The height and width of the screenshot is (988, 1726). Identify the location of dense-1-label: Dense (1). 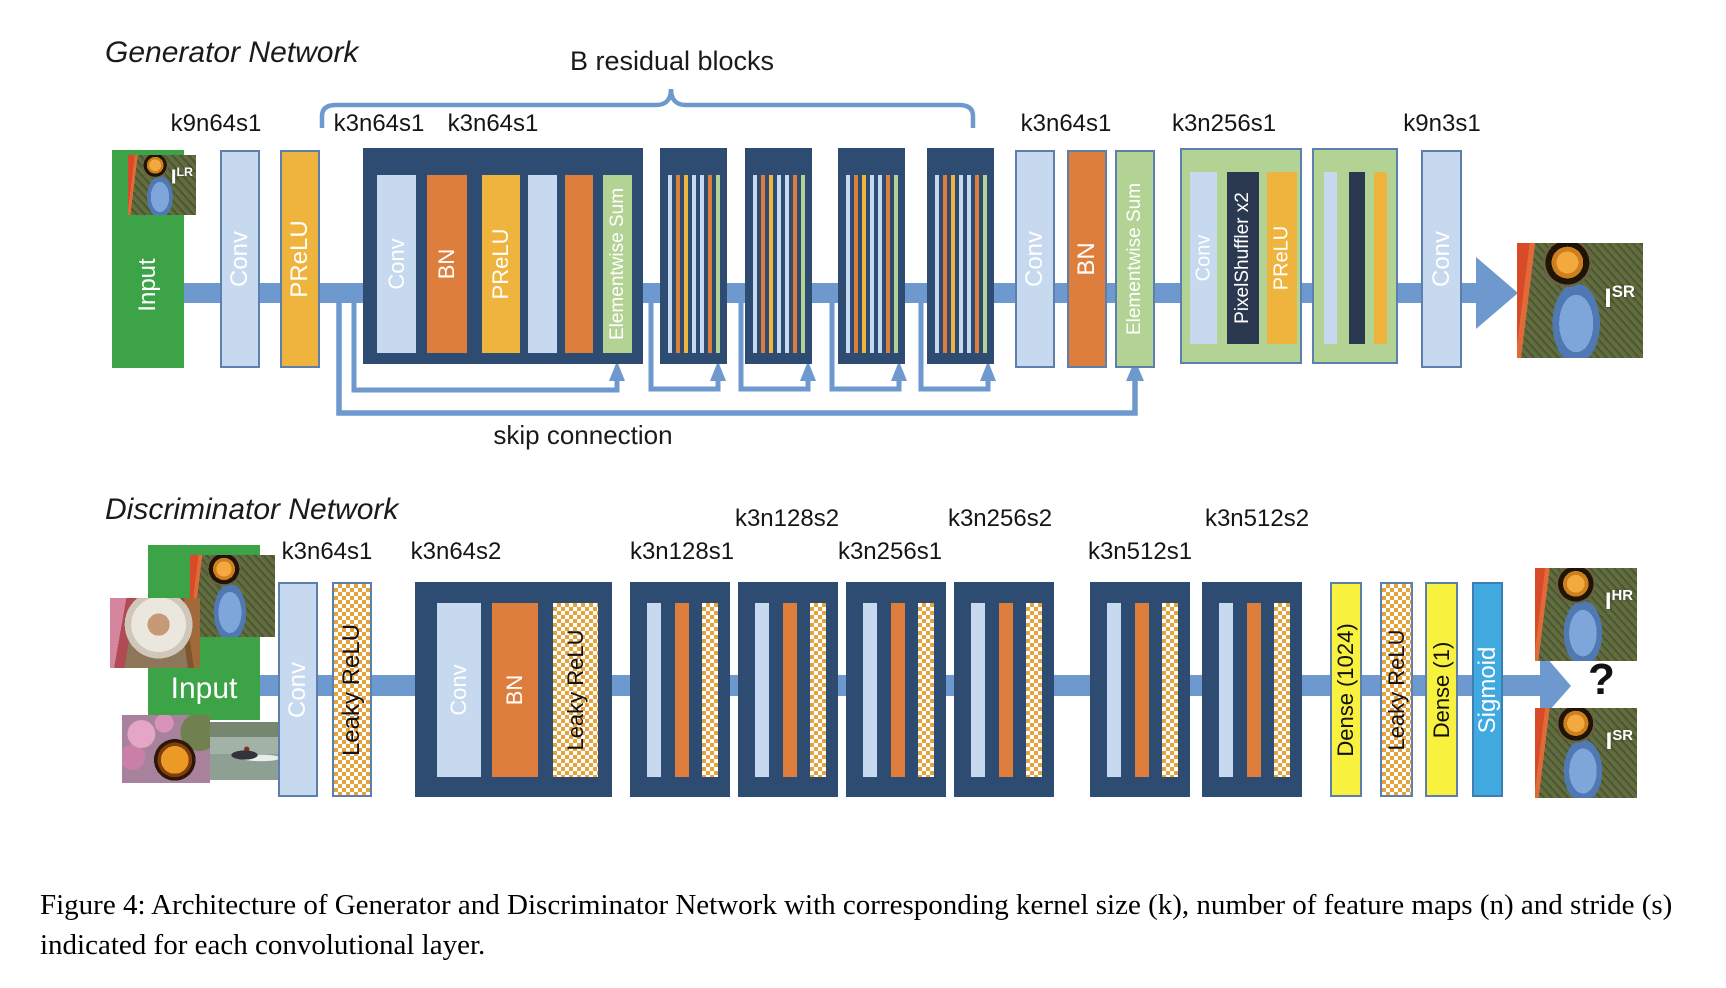
(1441, 689).